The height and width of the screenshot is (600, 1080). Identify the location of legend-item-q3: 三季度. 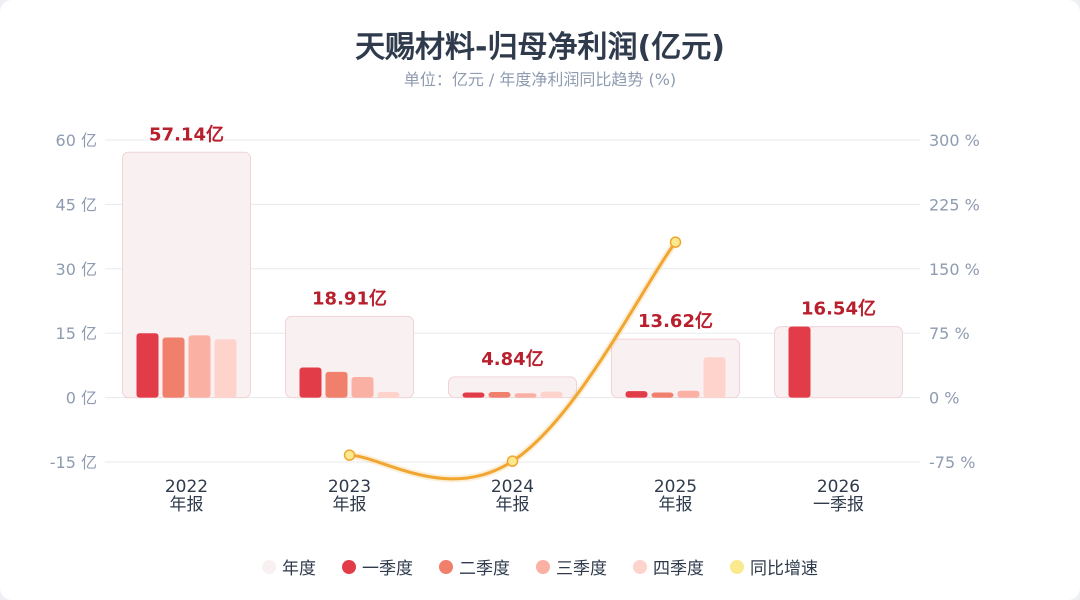
(571, 566).